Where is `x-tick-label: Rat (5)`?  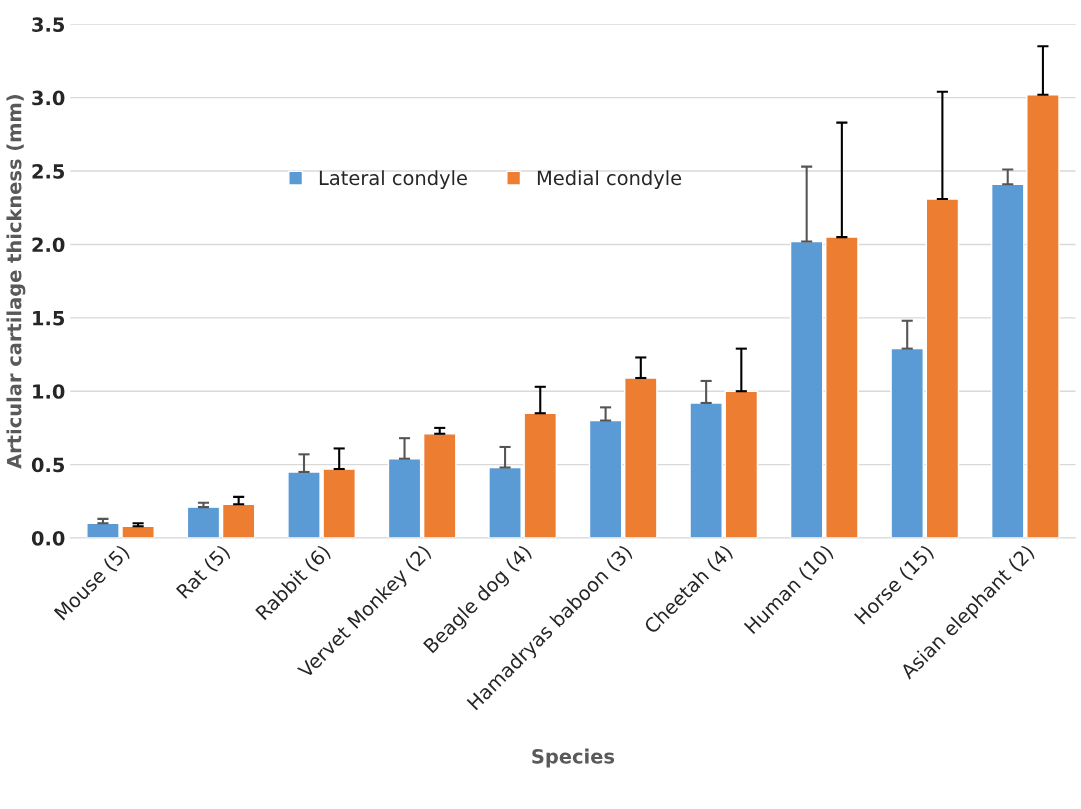
x-tick-label: Rat (5) is located at coordinates (204, 572).